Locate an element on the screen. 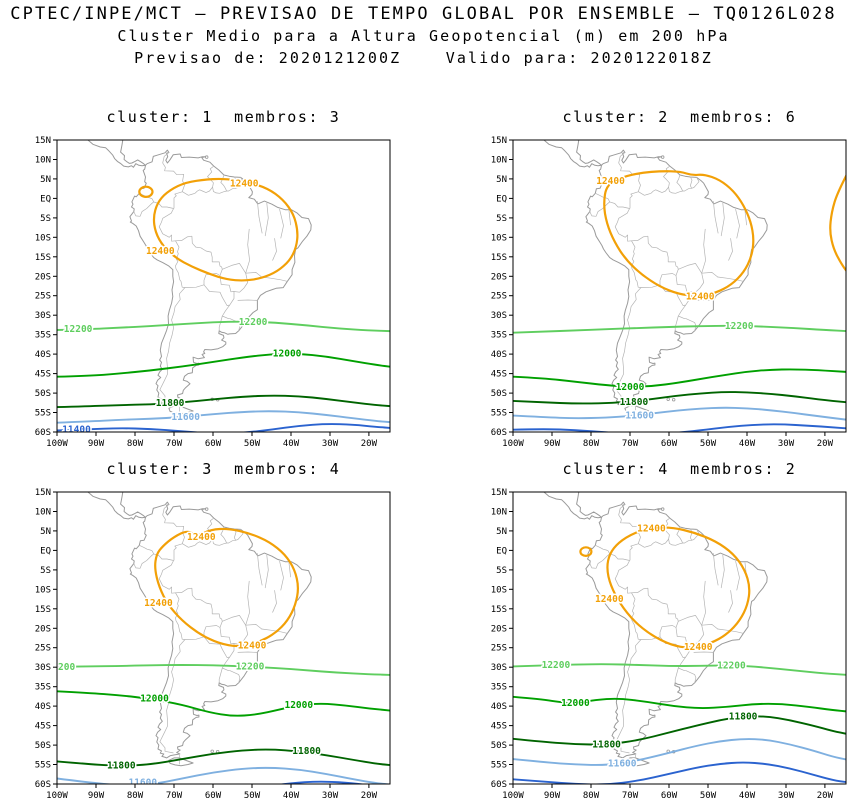 This screenshot has height=803, width=847. island-outline is located at coordinates (181, 410).